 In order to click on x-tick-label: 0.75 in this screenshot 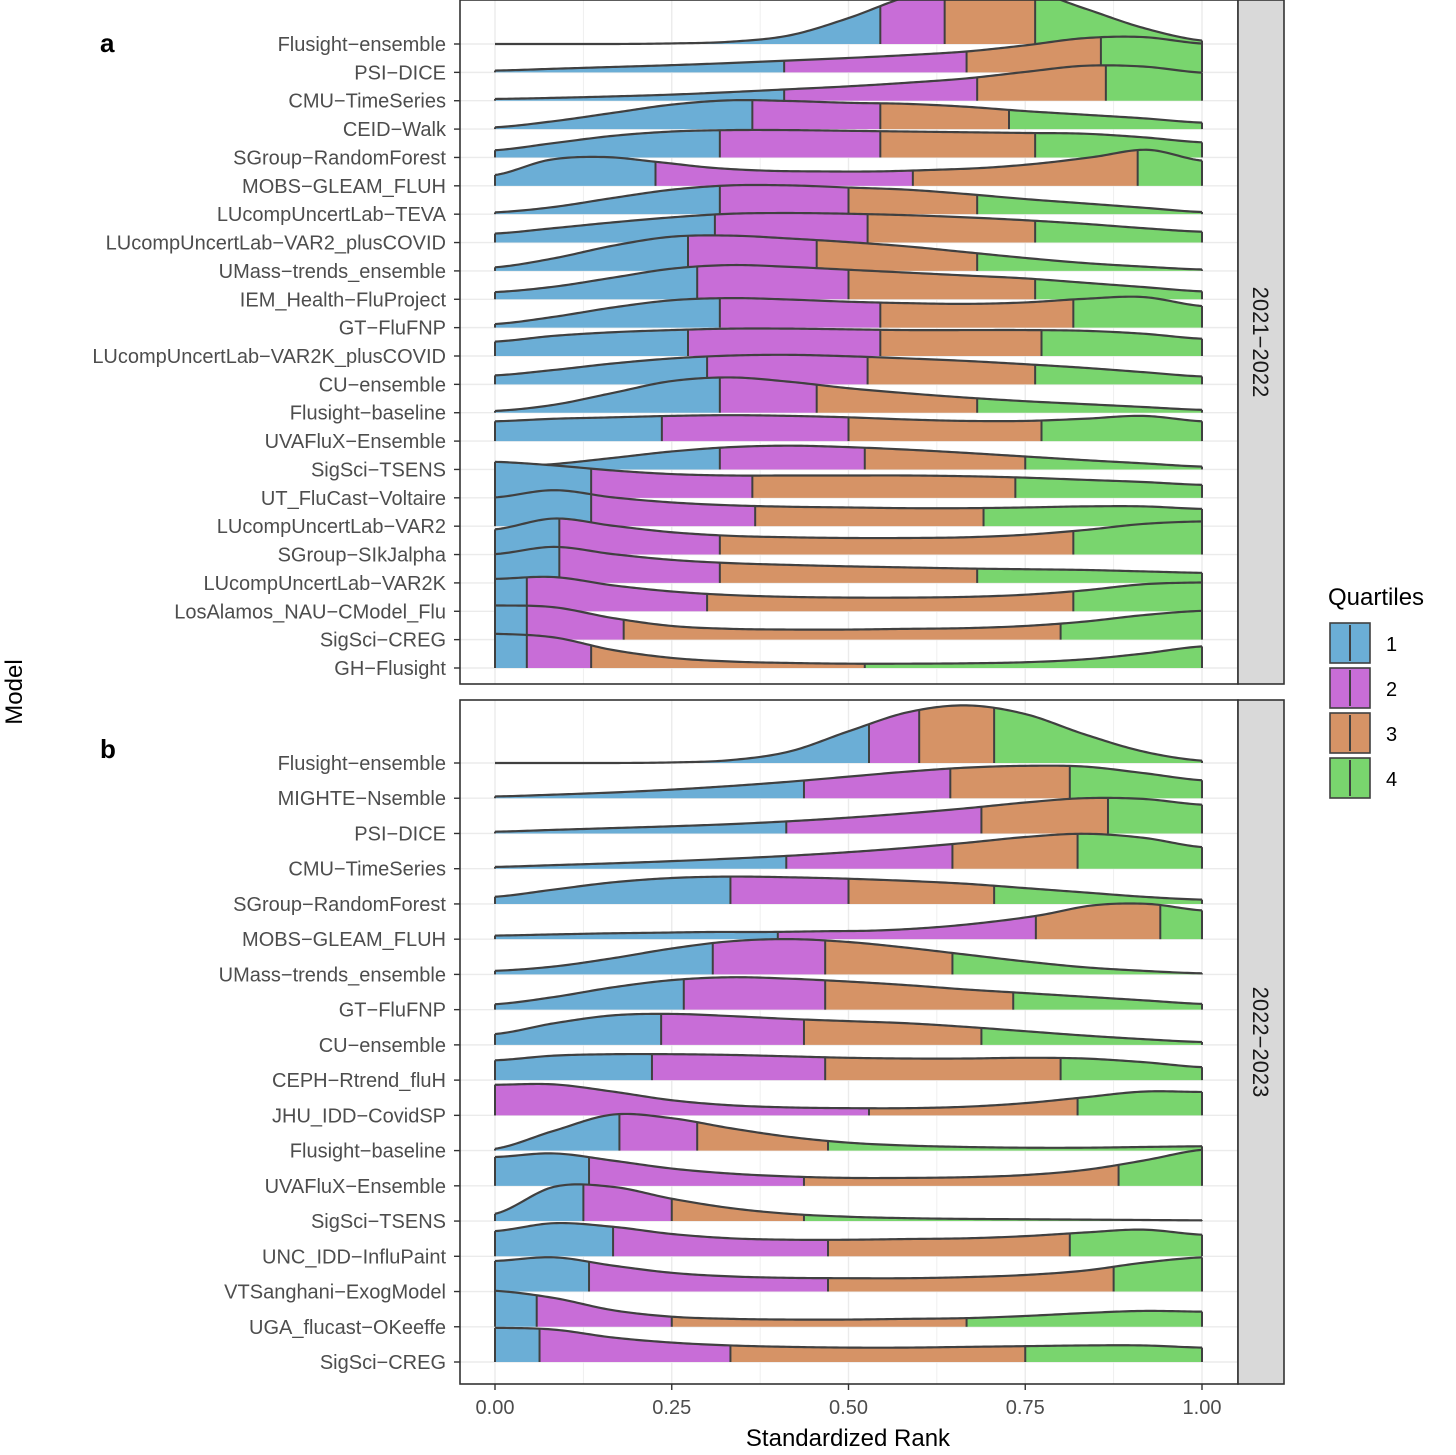, I will do `click(1025, 1408)`.